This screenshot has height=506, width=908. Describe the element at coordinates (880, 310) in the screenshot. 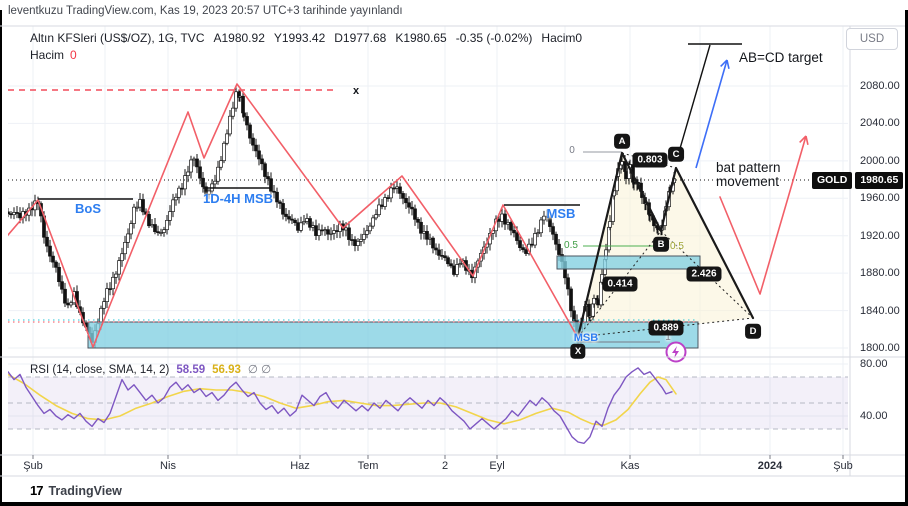

I see `price-tick-label: 1840.00` at that location.